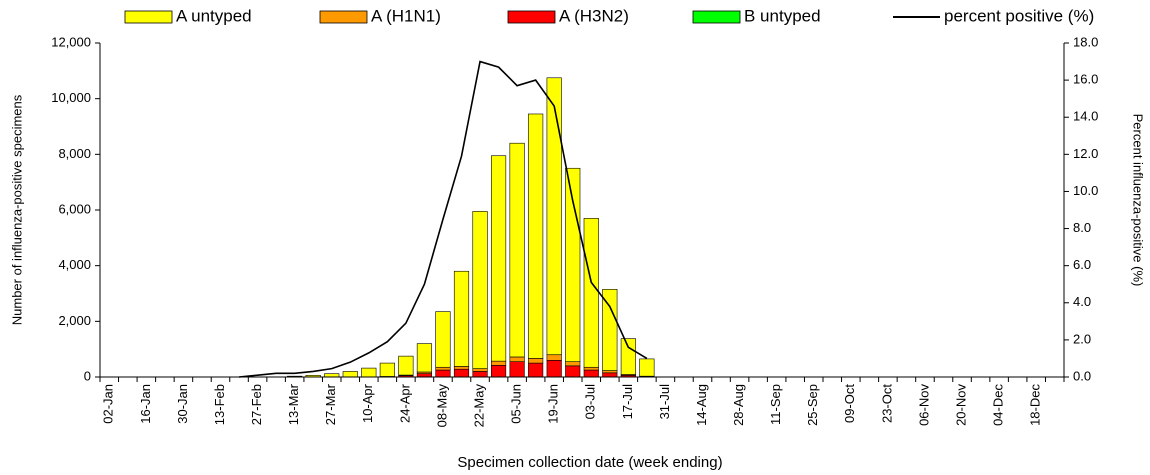 The width and height of the screenshot is (1150, 475). I want to click on x-tick-label: 09-Oct, so click(849, 403).